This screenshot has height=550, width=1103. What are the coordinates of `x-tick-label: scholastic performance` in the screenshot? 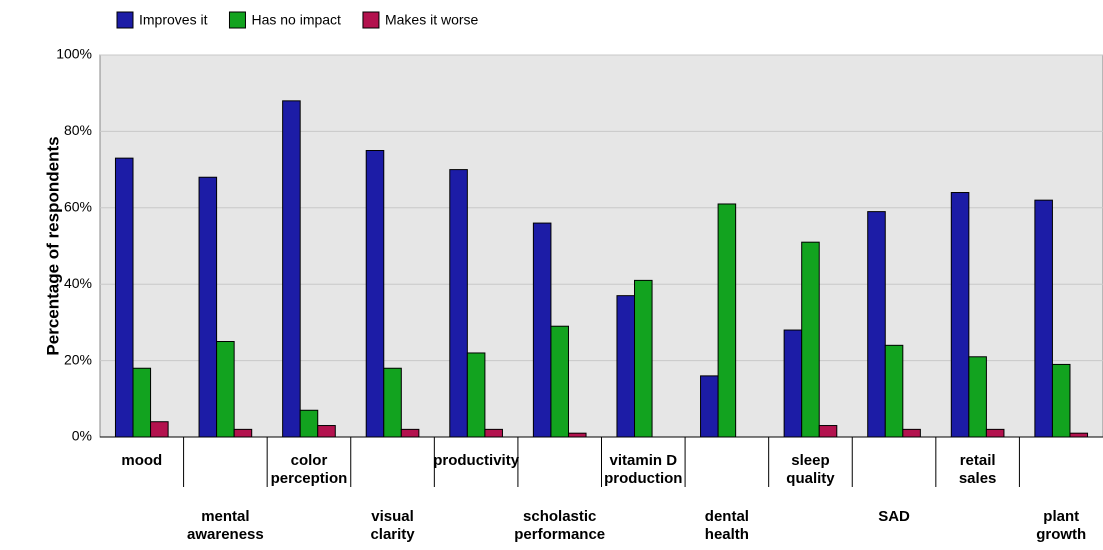 It's located at (559, 525).